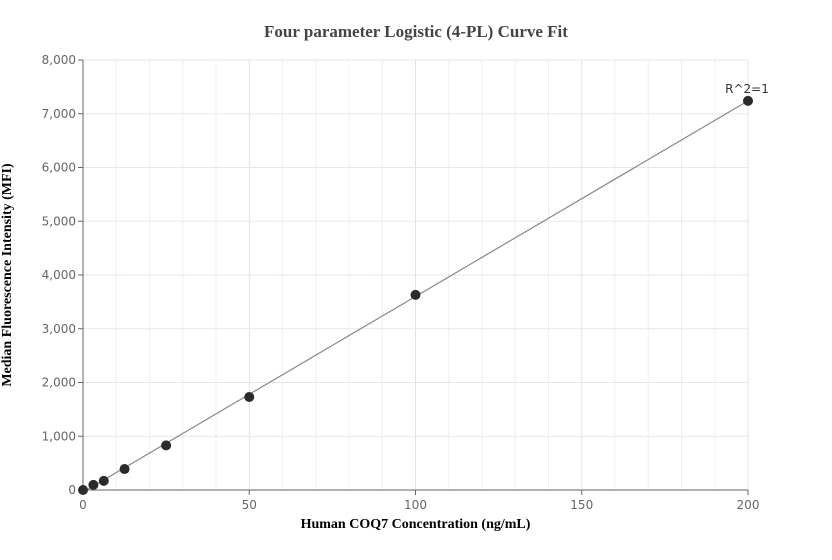  What do you see at coordinates (747, 89) in the screenshot?
I see `r-squared-annotation: R^2=1` at bounding box center [747, 89].